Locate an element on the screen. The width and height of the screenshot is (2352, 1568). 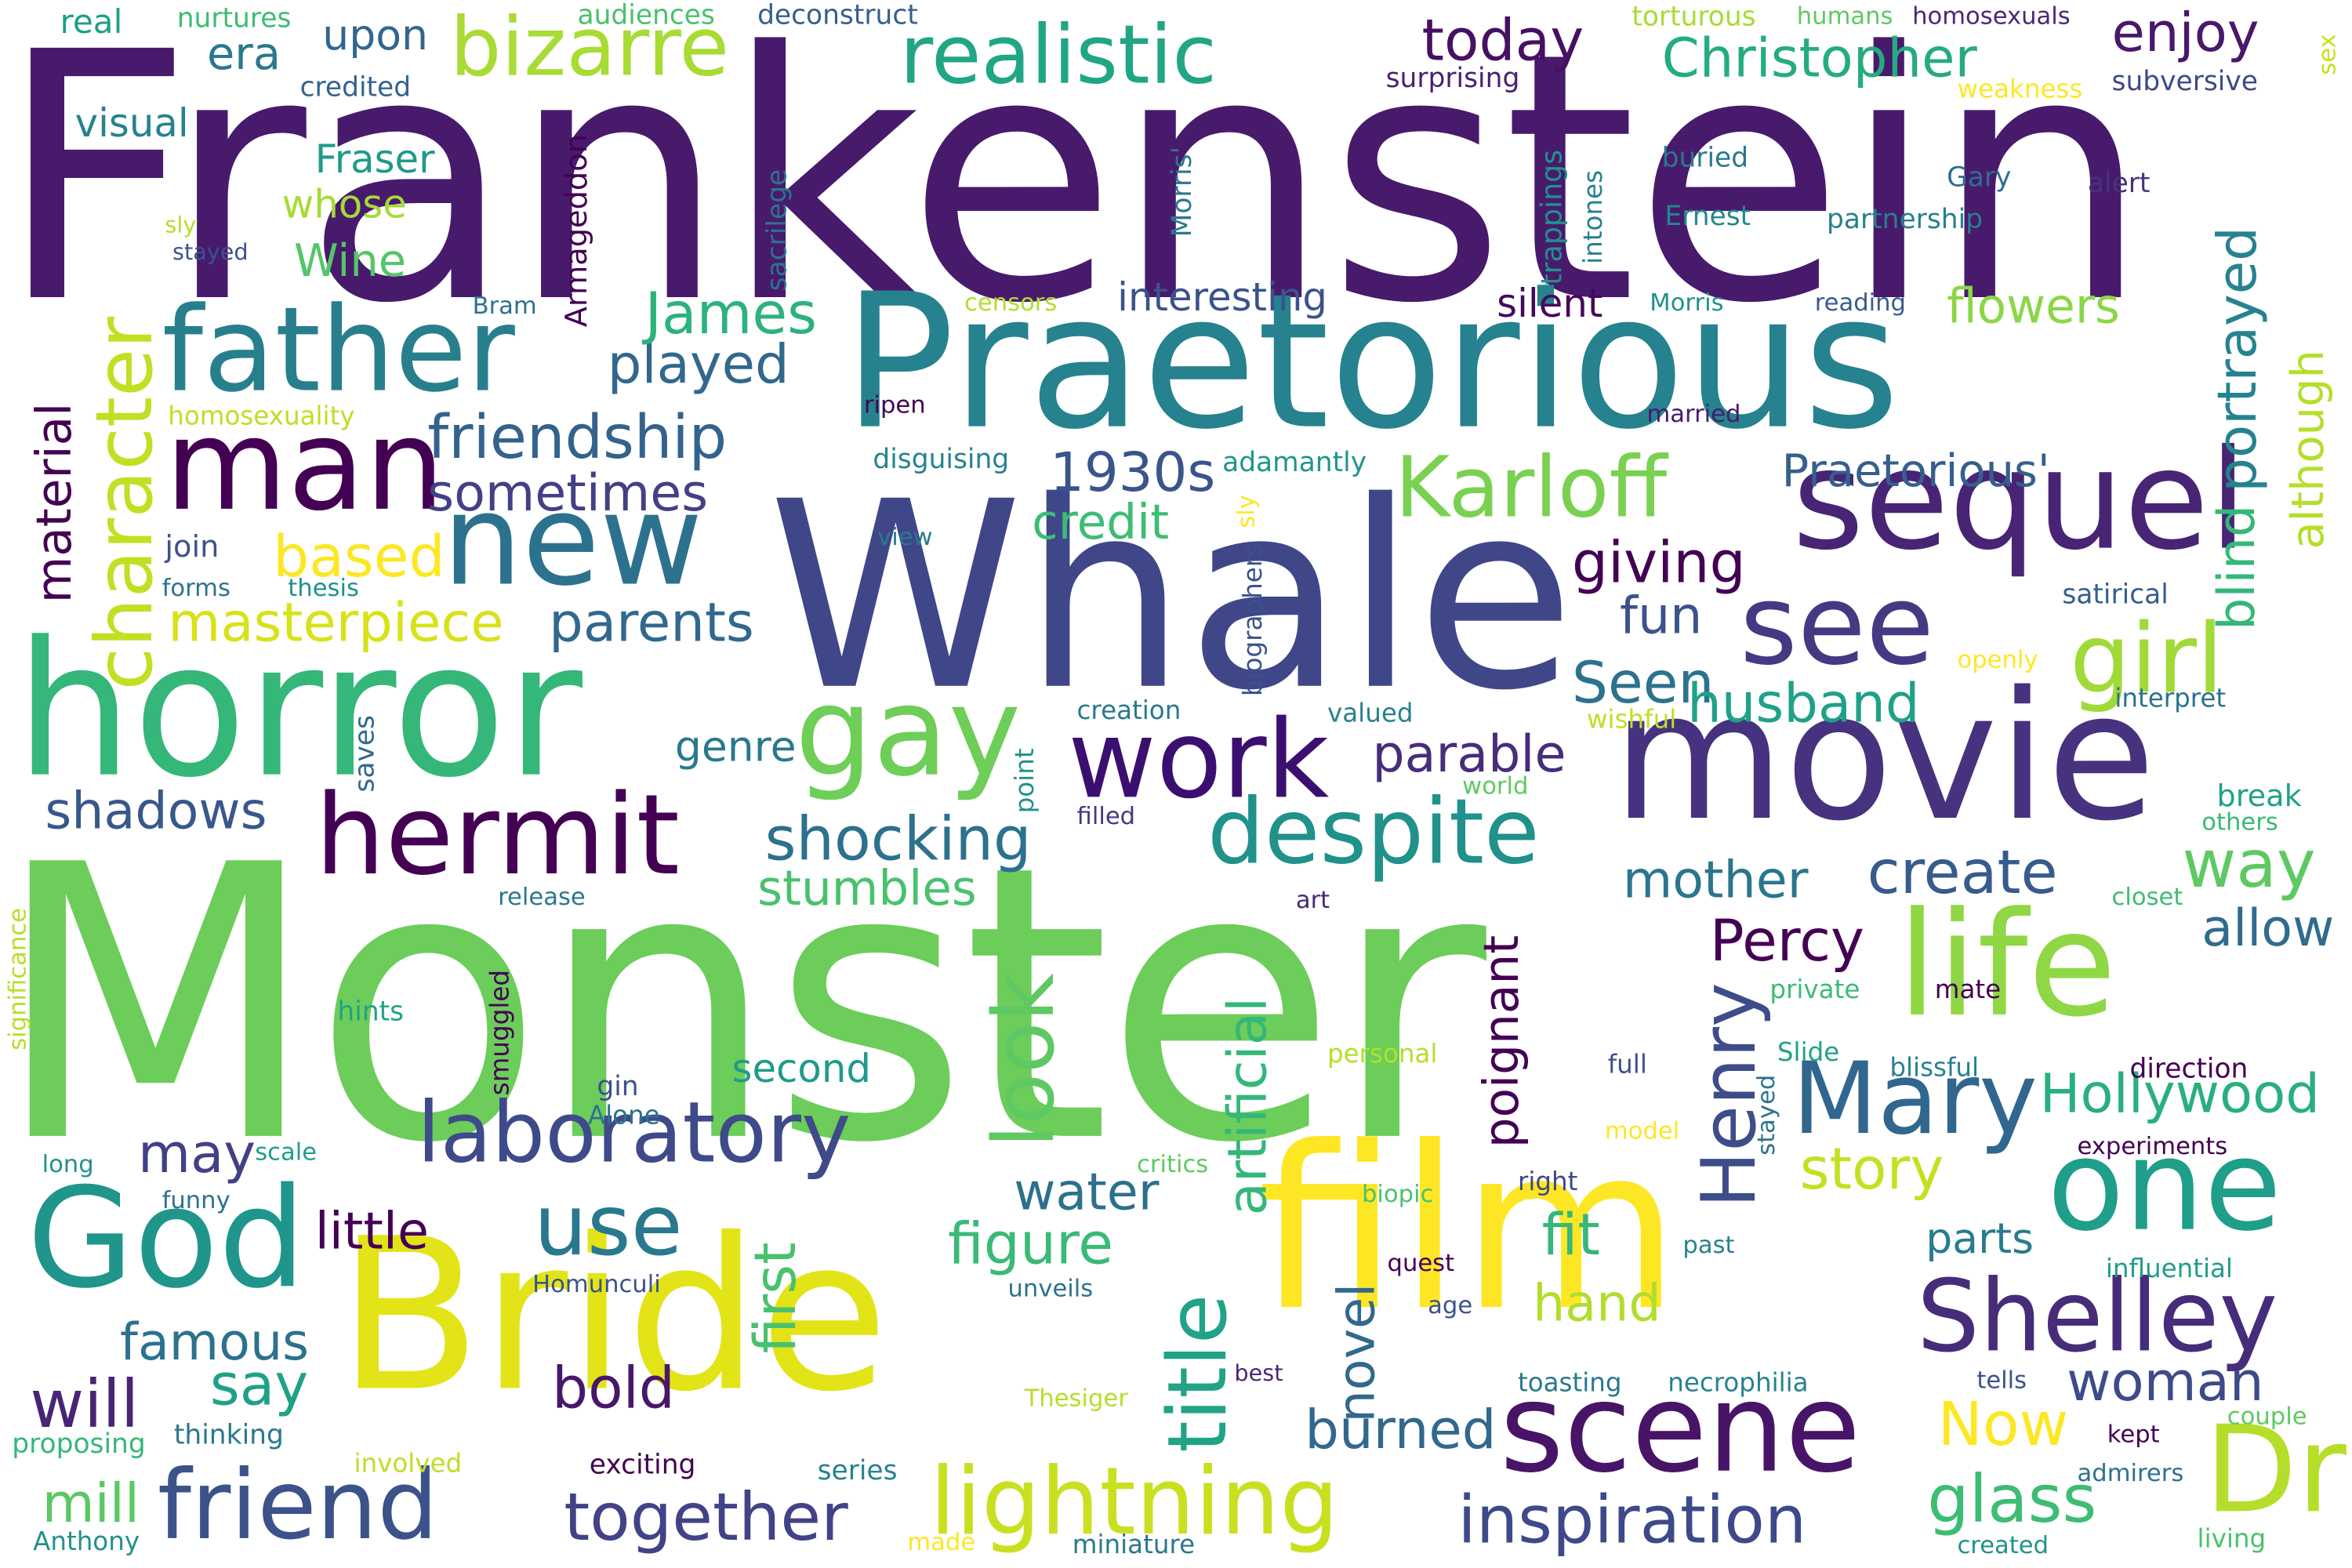
word-sex: sex is located at coordinates (2327, 54).